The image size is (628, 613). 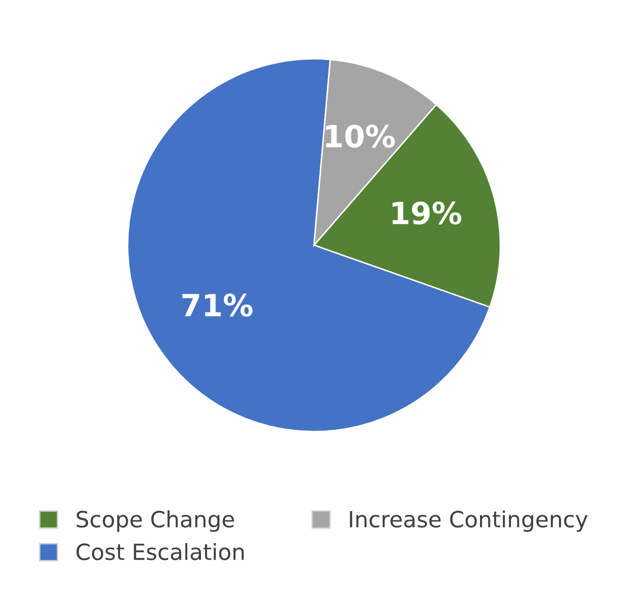 What do you see at coordinates (469, 521) in the screenshot?
I see `legend-label: Increase Contingency` at bounding box center [469, 521].